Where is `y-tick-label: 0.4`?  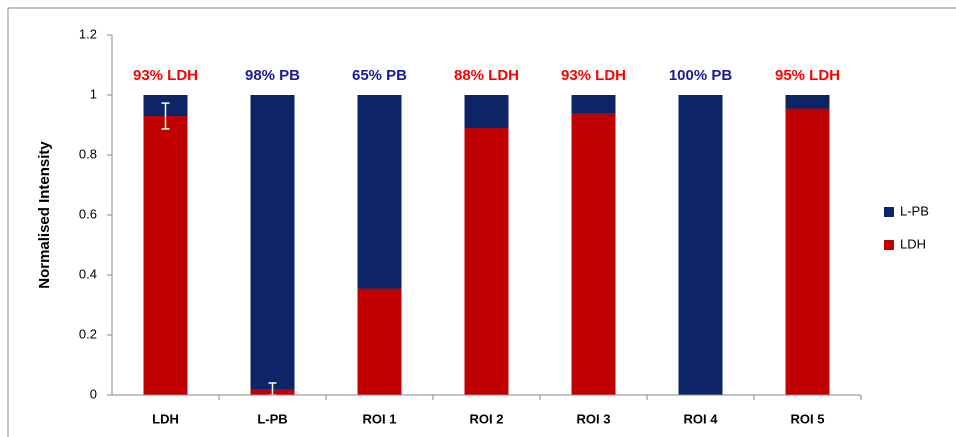 y-tick-label: 0.4 is located at coordinates (88, 273).